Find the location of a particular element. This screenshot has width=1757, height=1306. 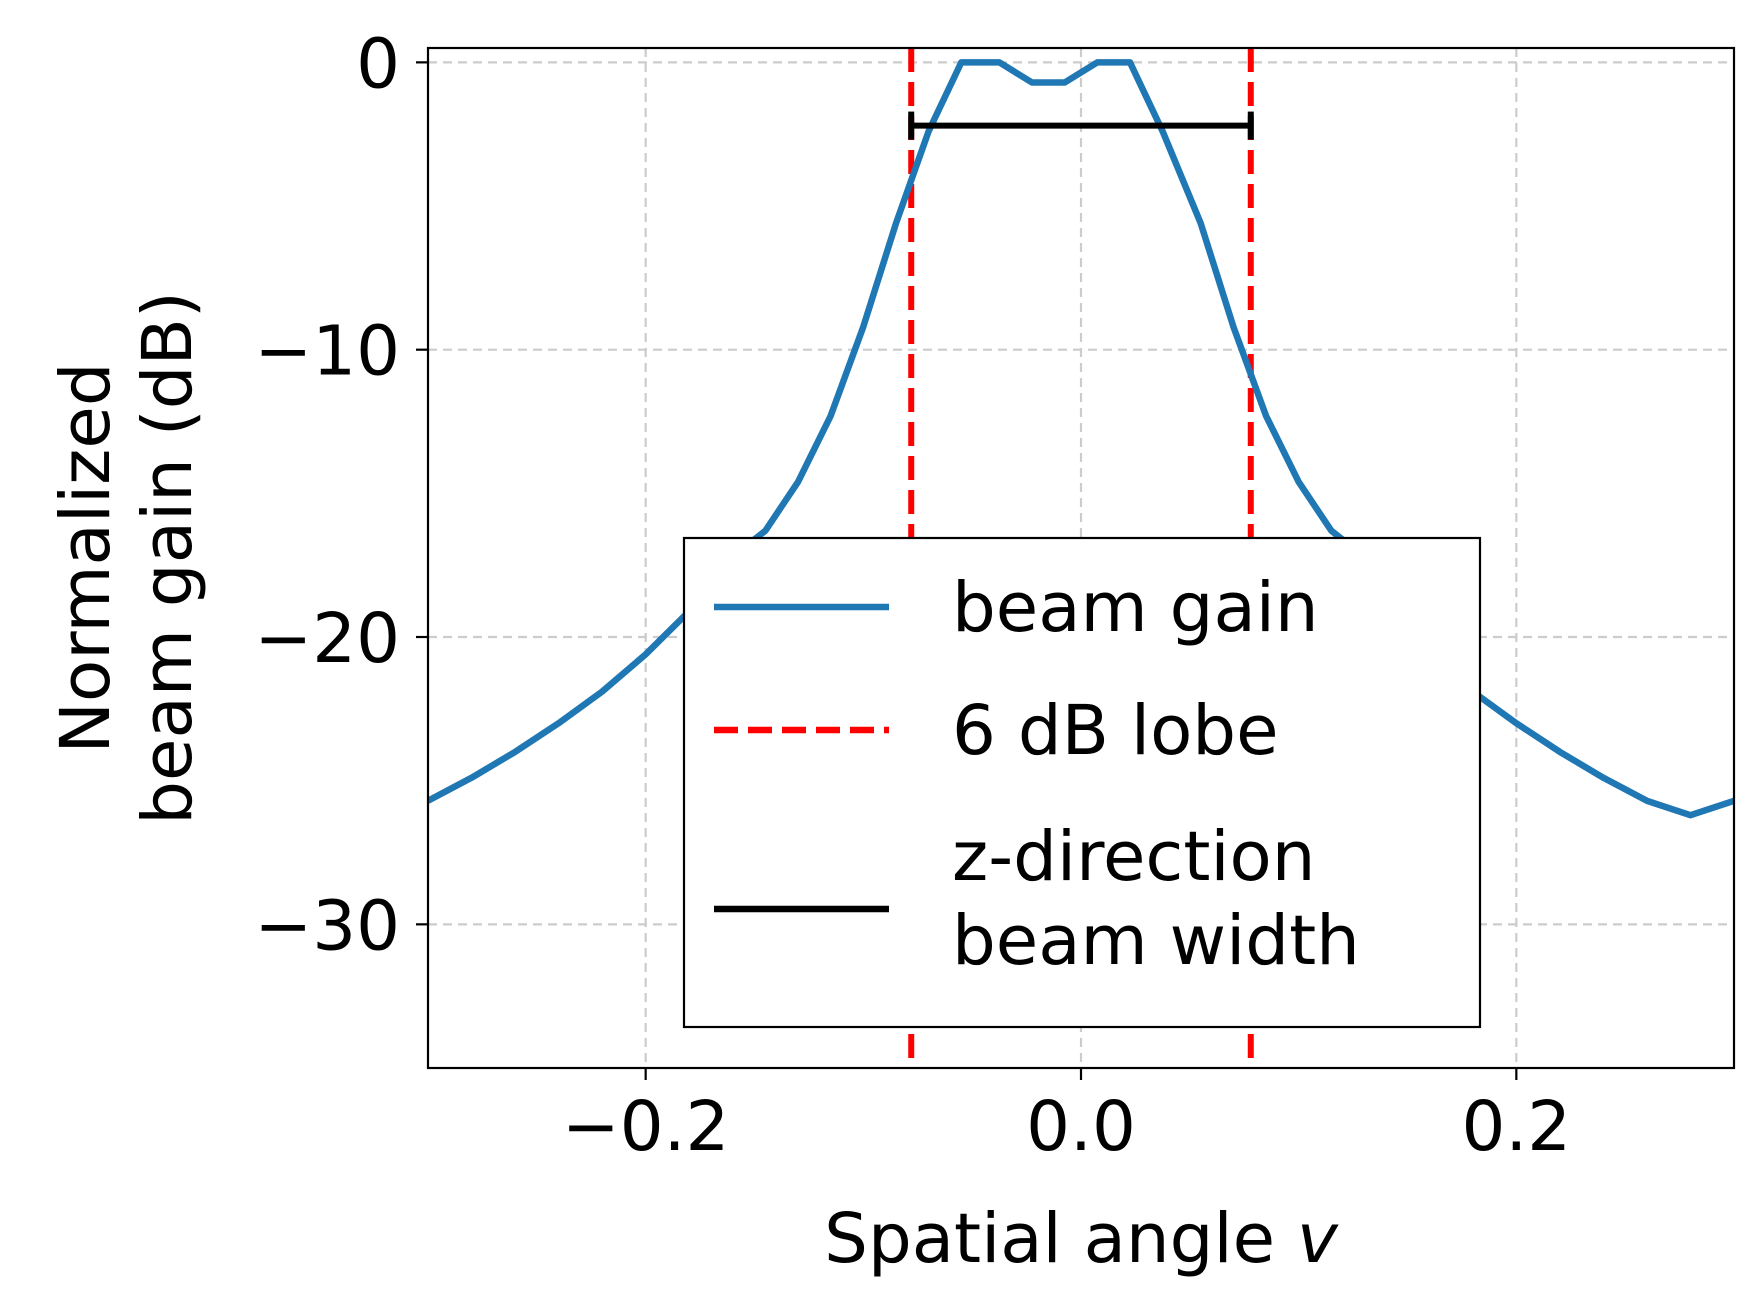

y-tick-label-1: −10 is located at coordinates (327, 352).